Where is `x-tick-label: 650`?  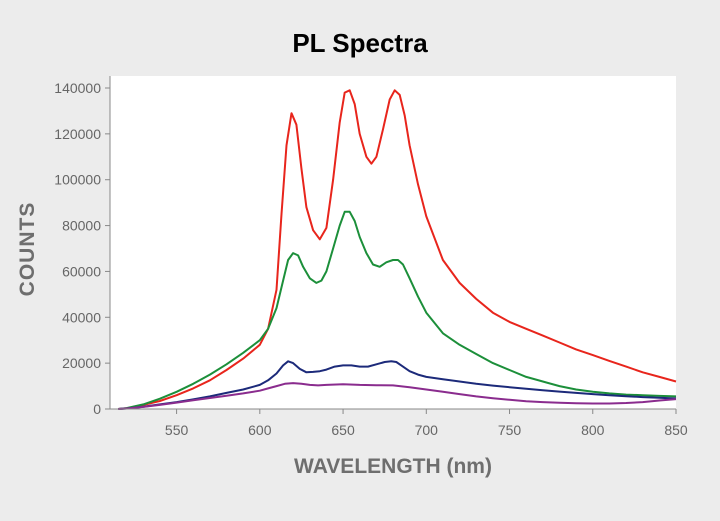
x-tick-label: 650 is located at coordinates (343, 430).